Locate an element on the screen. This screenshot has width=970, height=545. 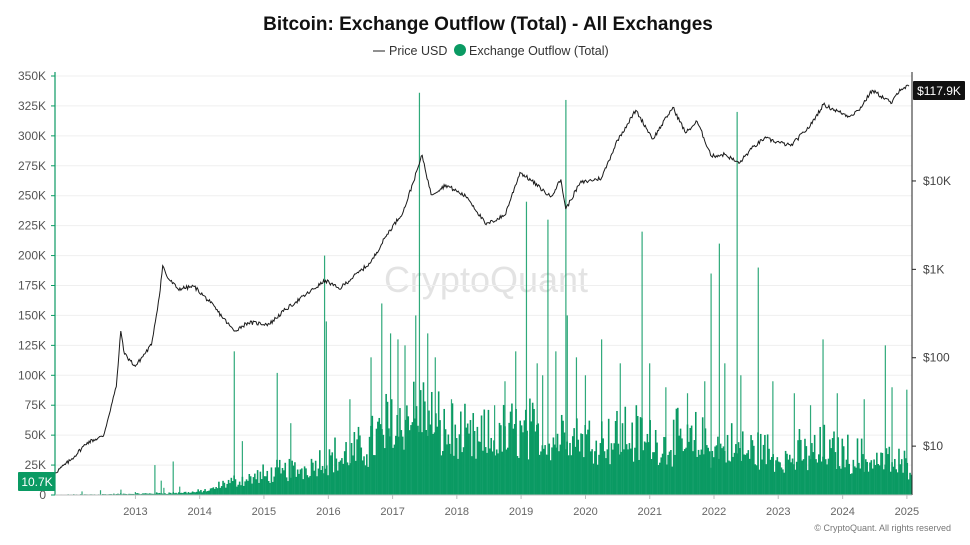
x-tick-label: 2013 is located at coordinates (135, 512).